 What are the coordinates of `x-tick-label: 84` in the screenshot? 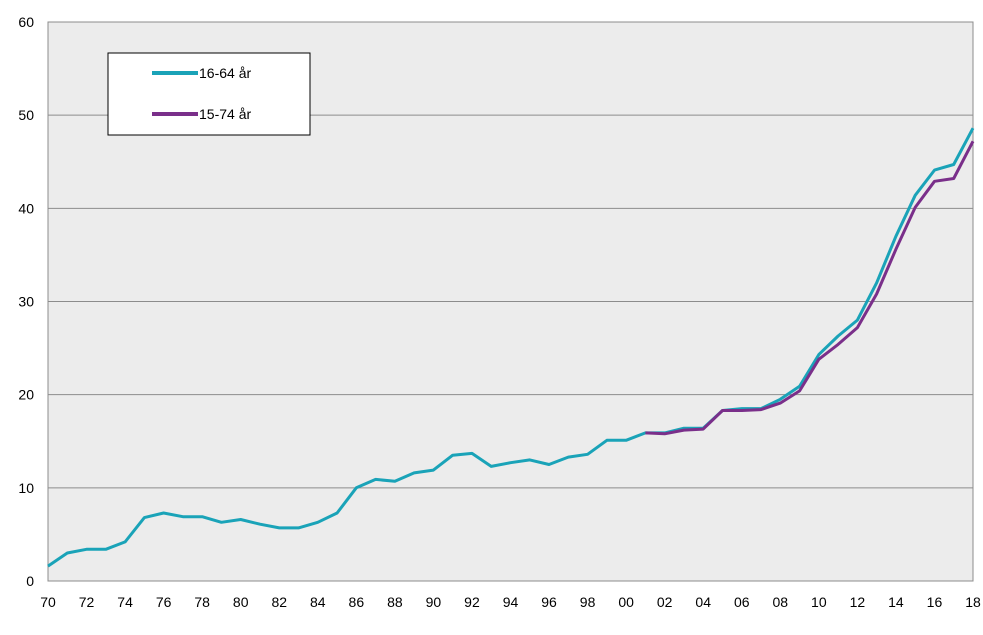 It's located at (318, 602).